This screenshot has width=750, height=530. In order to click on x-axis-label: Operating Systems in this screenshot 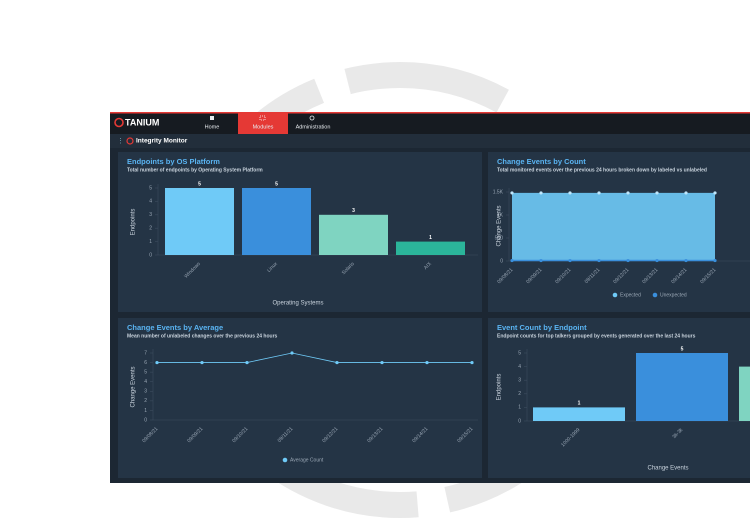, I will do `click(297, 304)`.